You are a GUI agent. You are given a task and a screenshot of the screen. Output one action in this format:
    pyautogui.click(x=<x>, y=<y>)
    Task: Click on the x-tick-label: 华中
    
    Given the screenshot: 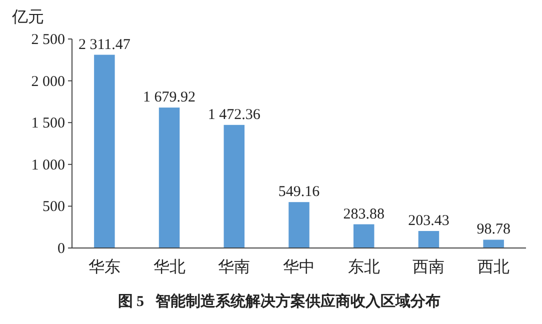 What is the action you would take?
    pyautogui.click(x=299, y=267)
    